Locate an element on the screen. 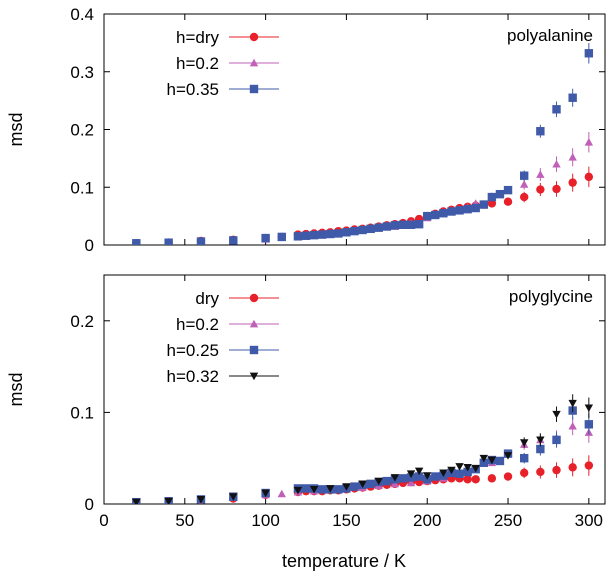 Image resolution: width=611 pixels, height=577 pixels. y-tick-label: 0.4 is located at coordinates (82, 14).